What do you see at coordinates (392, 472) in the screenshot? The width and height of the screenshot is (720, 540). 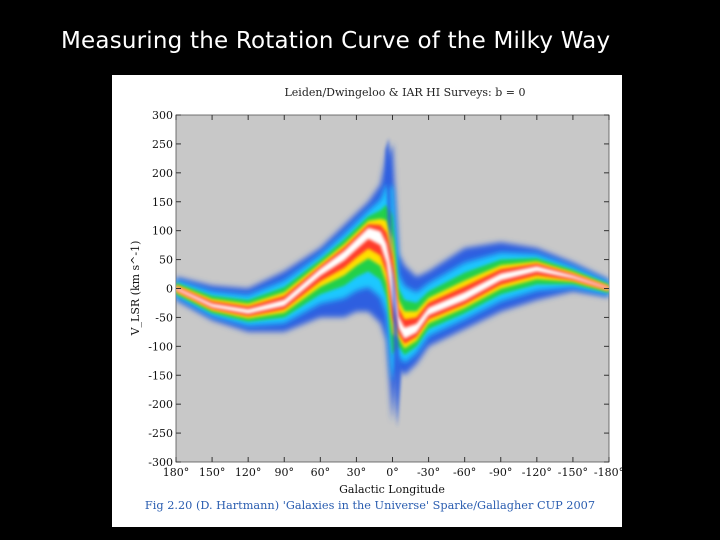 I see `x-tick-label: 0°` at bounding box center [392, 472].